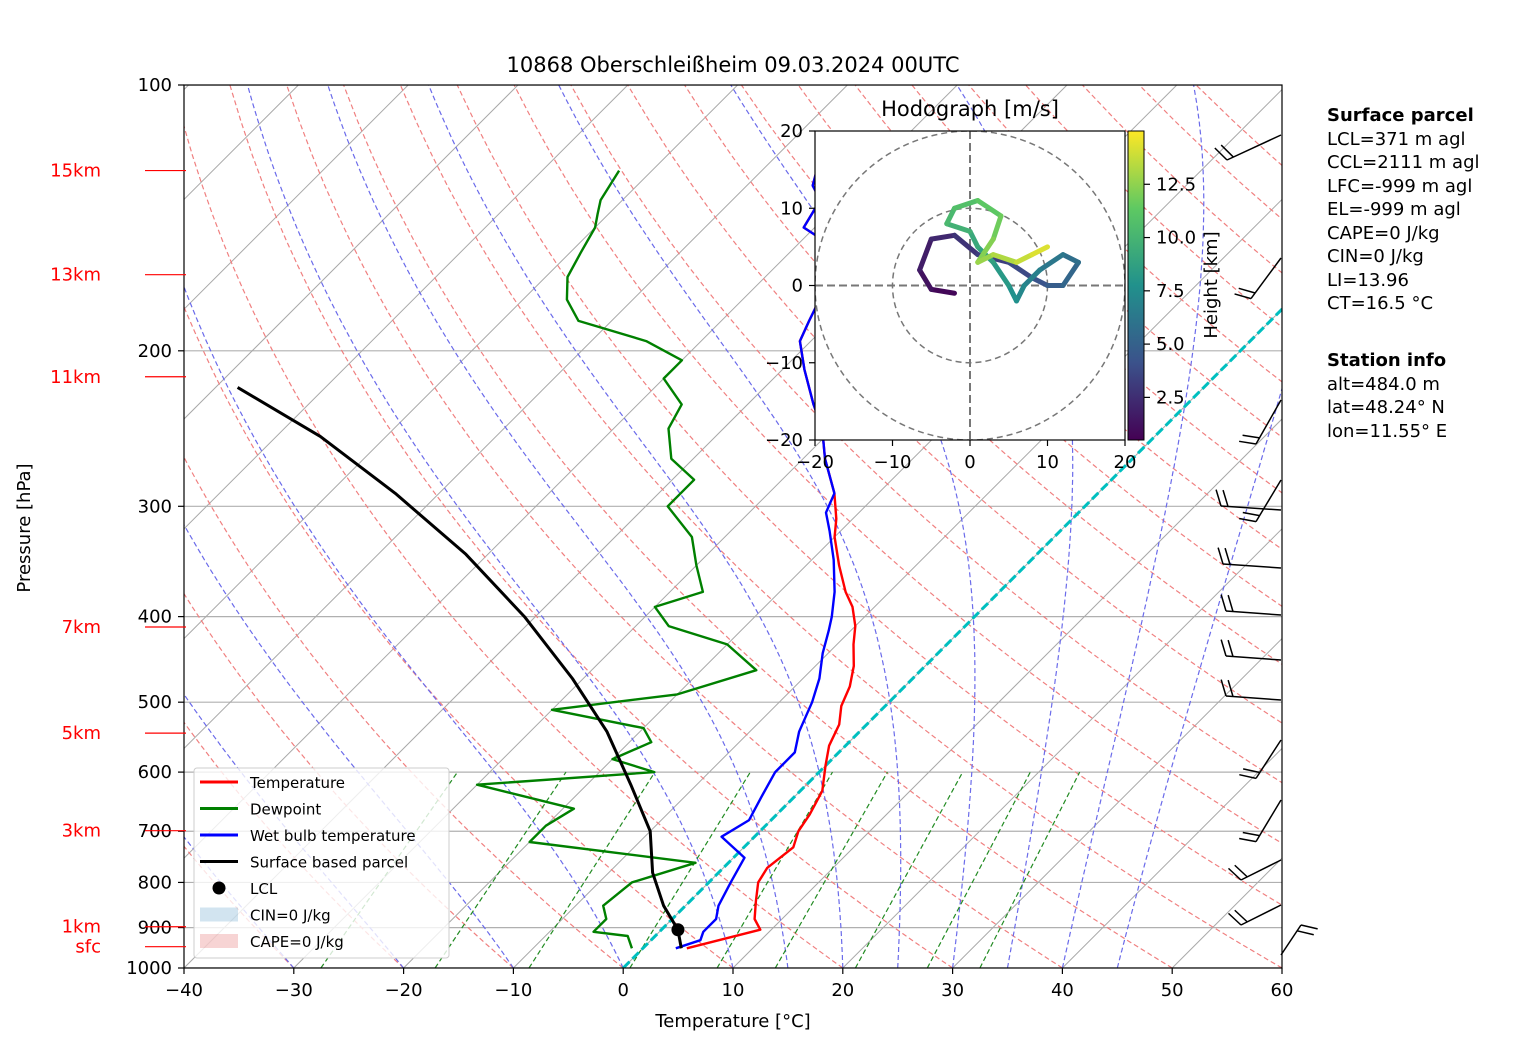 This screenshot has width=1517, height=1054. Describe the element at coordinates (155, 928) in the screenshot. I see `y-tick-label: 900` at that location.